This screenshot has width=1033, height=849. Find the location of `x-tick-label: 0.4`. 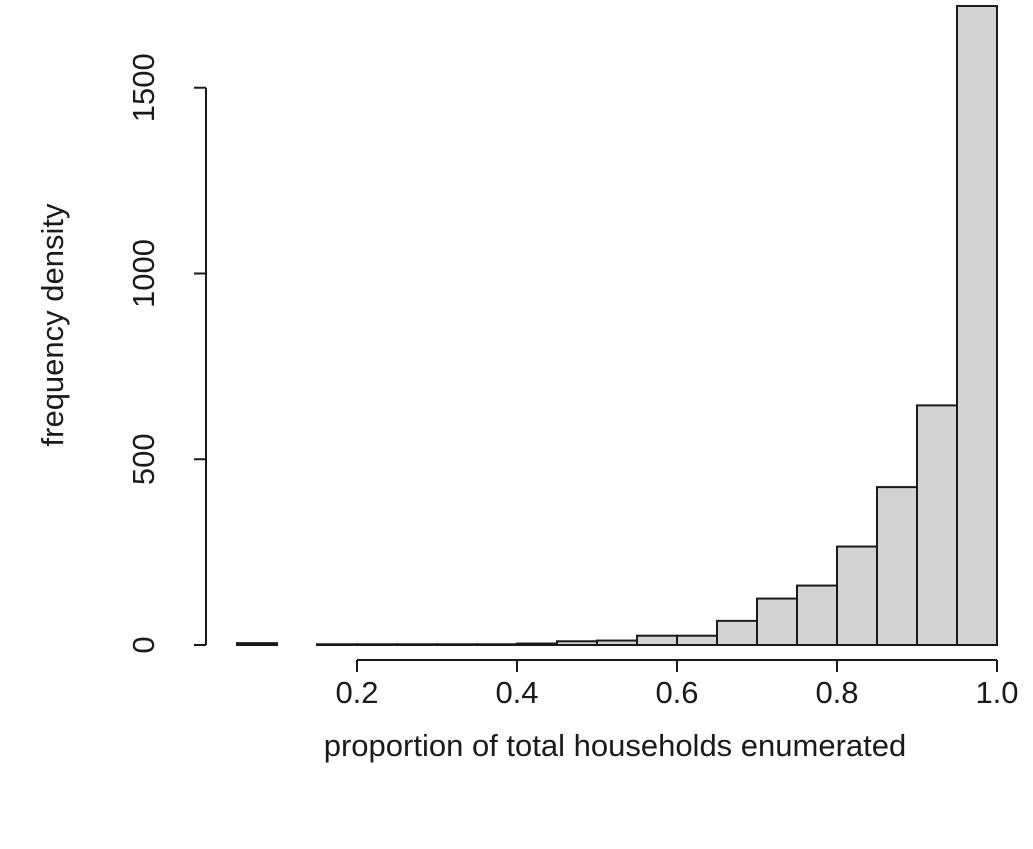

x-tick-label: 0.4 is located at coordinates (516, 692).